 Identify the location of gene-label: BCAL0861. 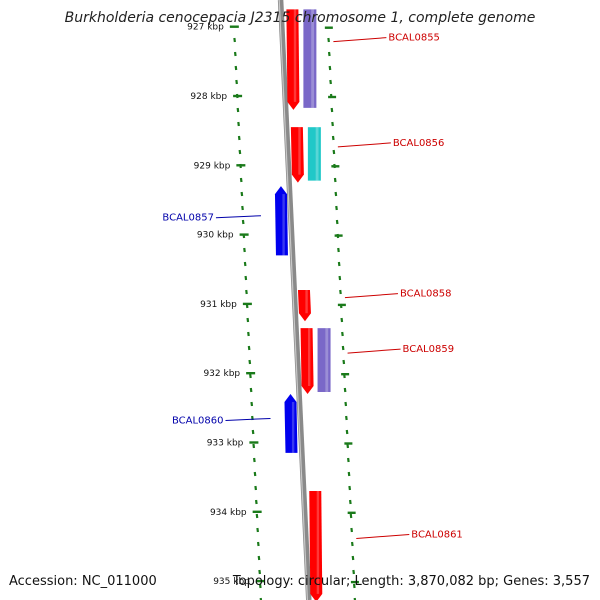
(437, 534).